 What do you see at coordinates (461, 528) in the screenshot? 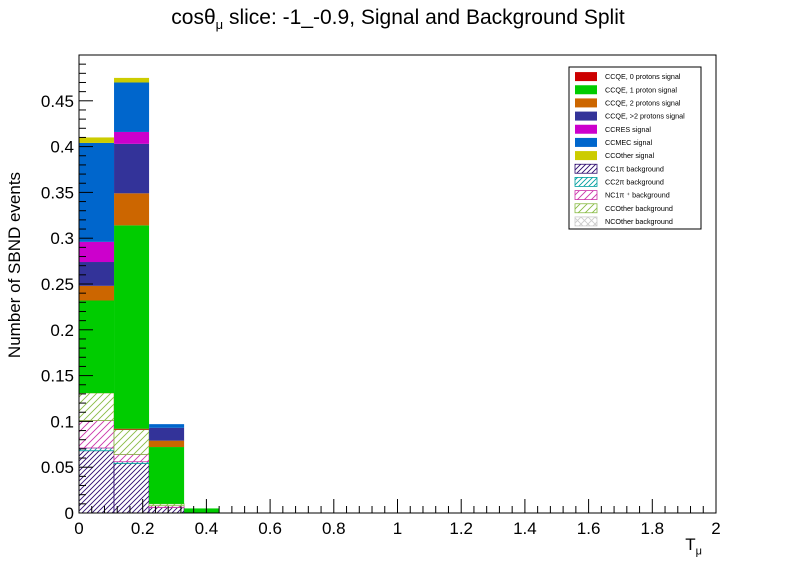
I see `x-tick-label: 1.2` at bounding box center [461, 528].